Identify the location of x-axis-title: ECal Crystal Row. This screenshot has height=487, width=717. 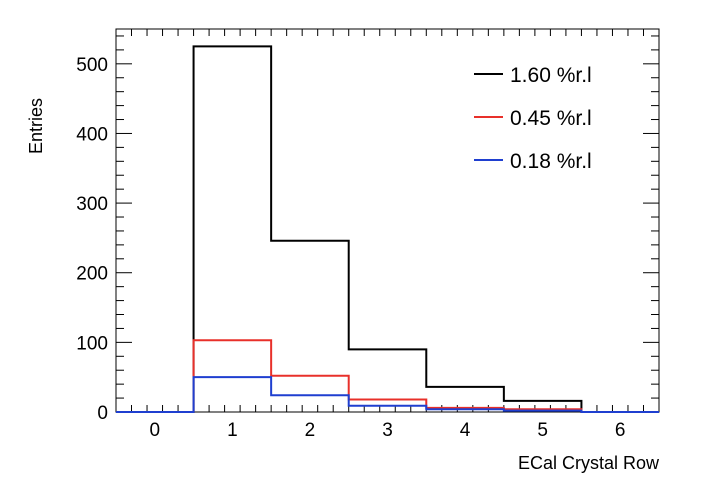
(589, 463).